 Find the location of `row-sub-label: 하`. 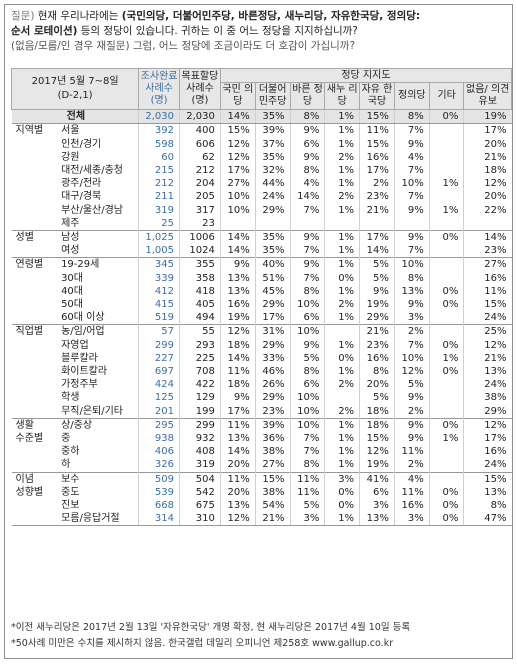

row-sub-label: 하 is located at coordinates (66, 465).